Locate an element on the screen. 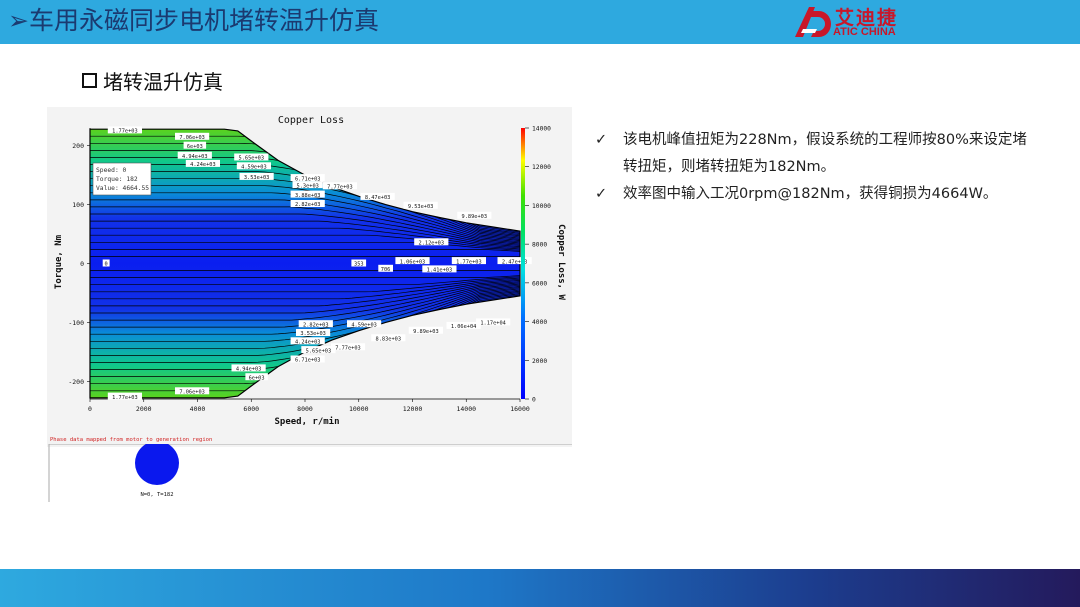 This screenshot has width=1080, height=607. contour-label: 8.47e+03 is located at coordinates (378, 198).